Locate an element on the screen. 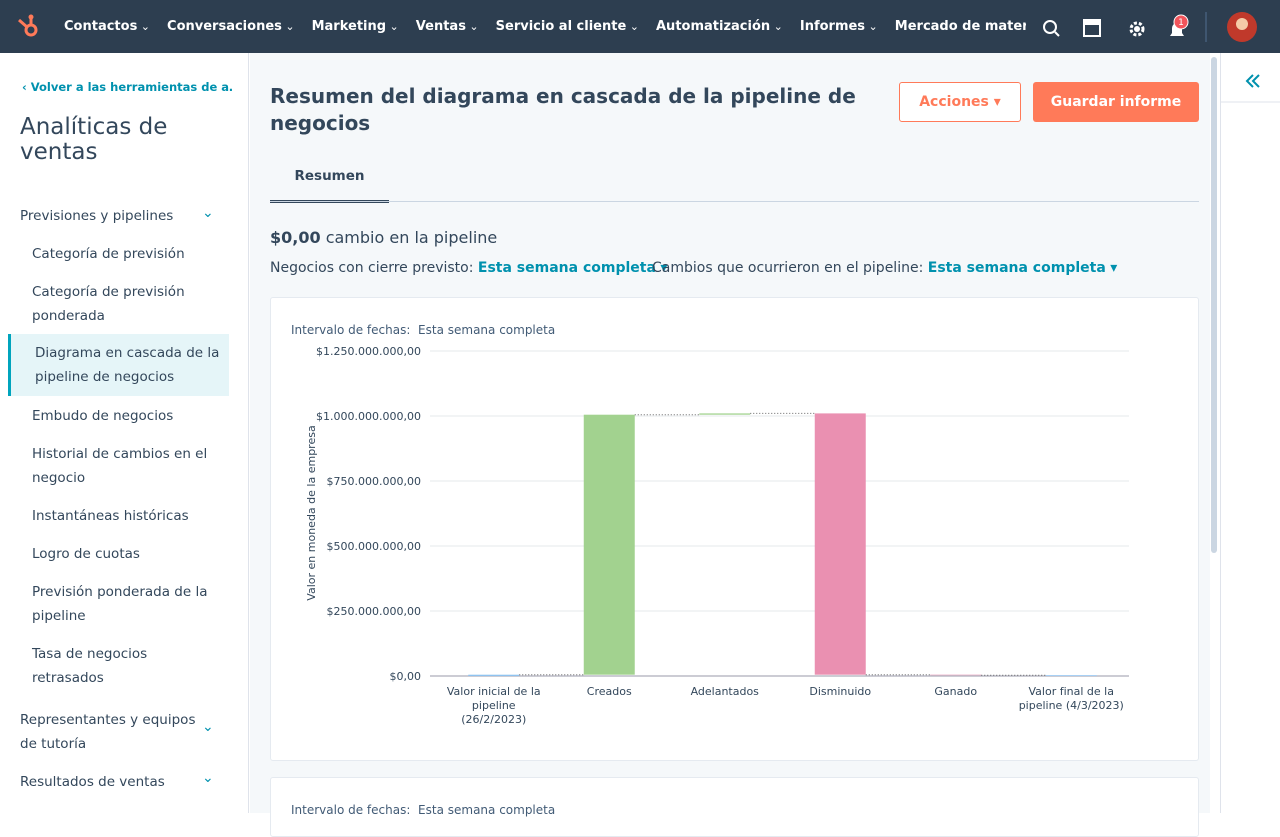 The height and width of the screenshot is (837, 1280). menu-item: Embudo de negocios is located at coordinates (103, 416).